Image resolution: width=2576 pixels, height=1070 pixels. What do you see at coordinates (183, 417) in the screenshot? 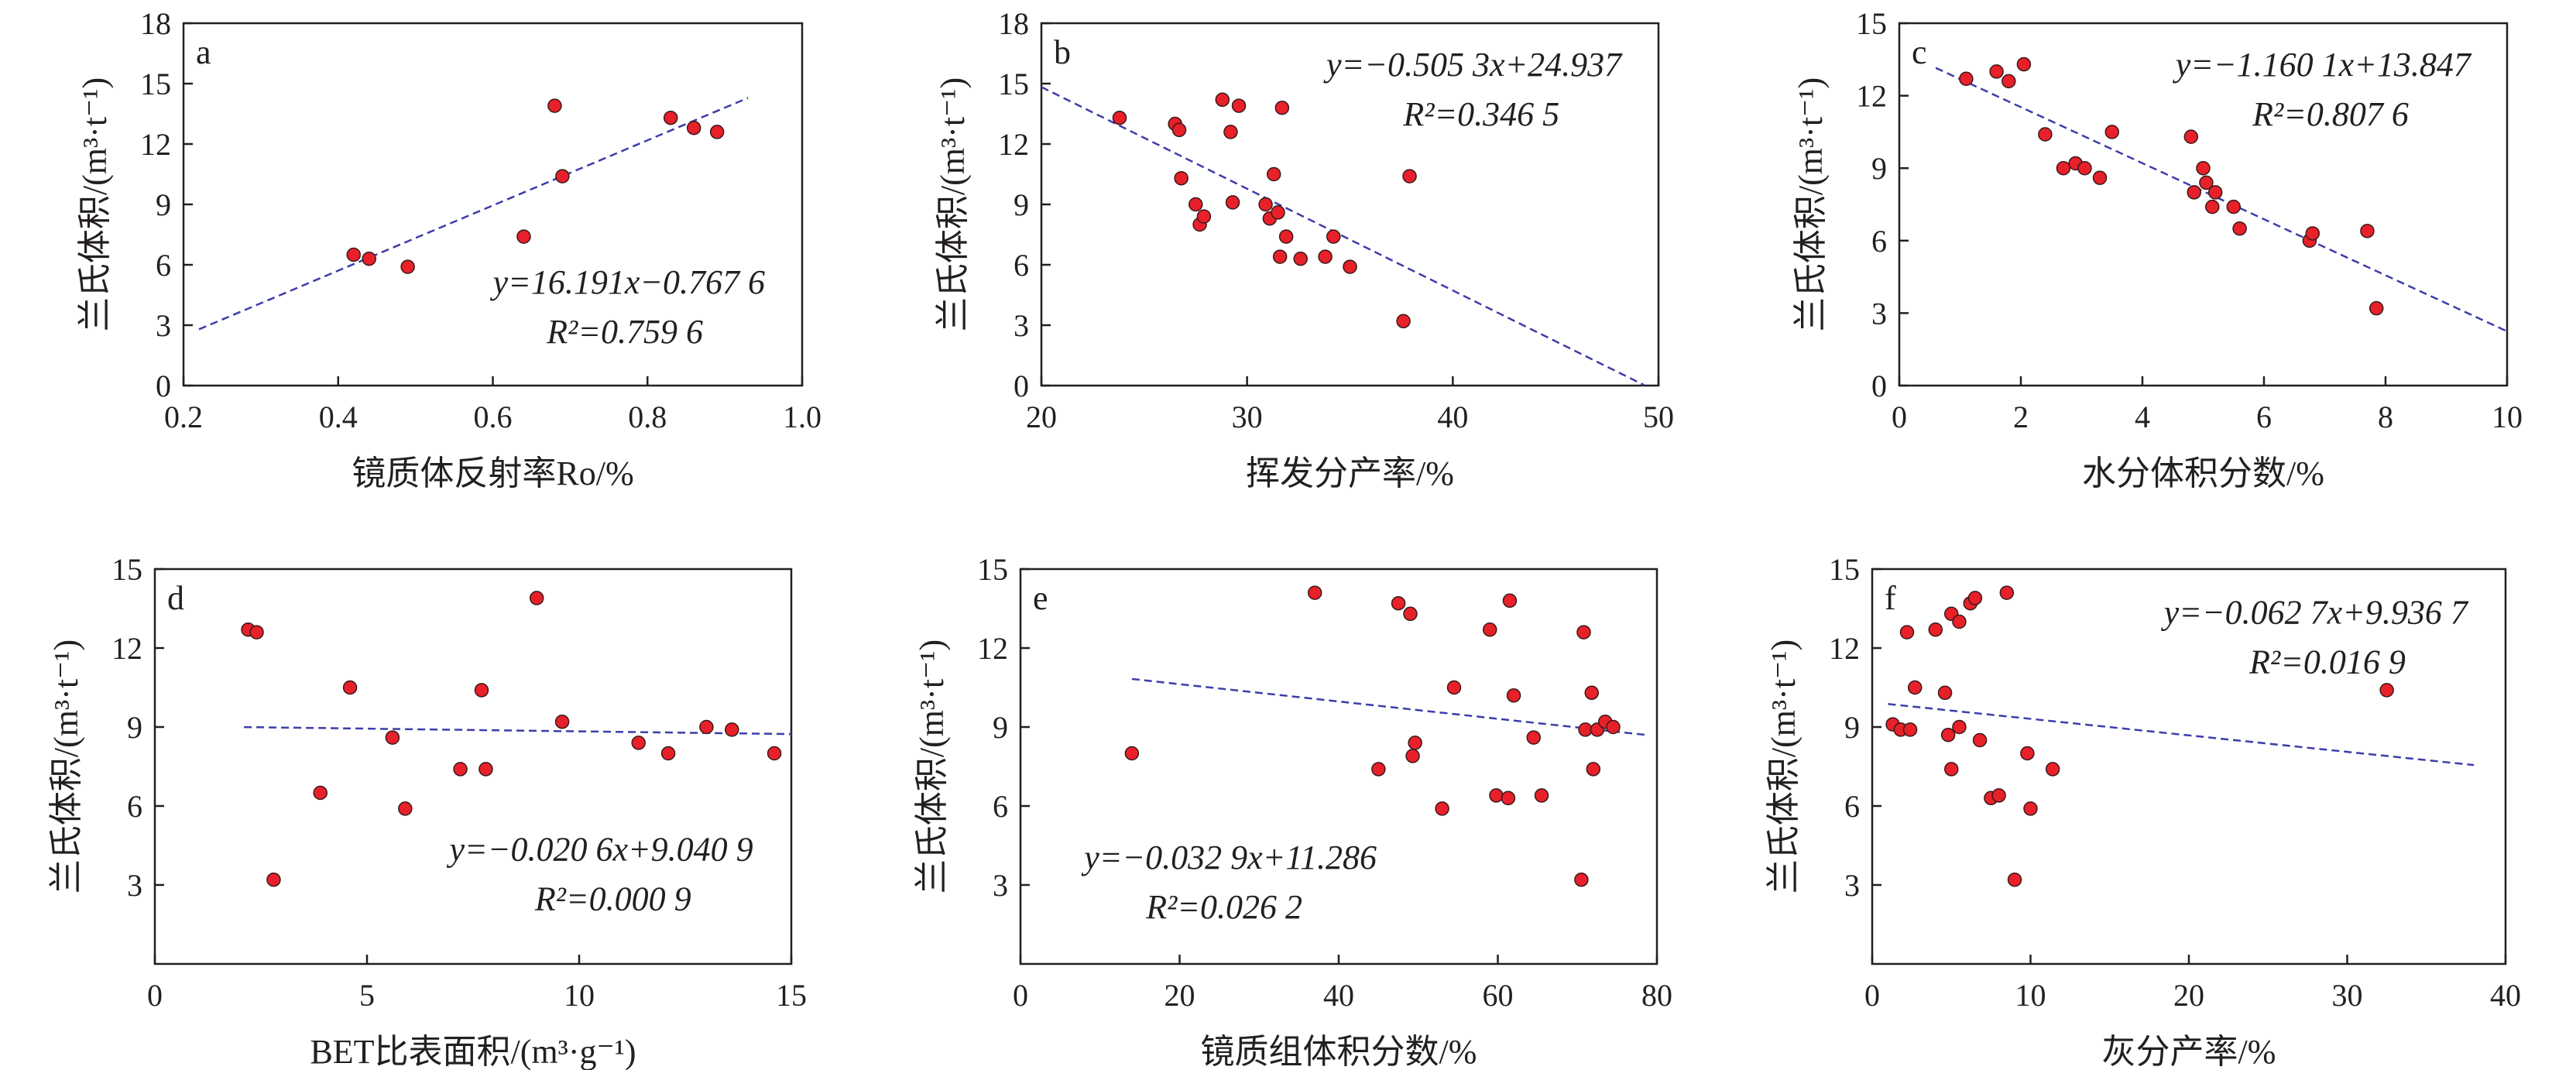
I see `x-tick-label: 0.2` at bounding box center [183, 417].